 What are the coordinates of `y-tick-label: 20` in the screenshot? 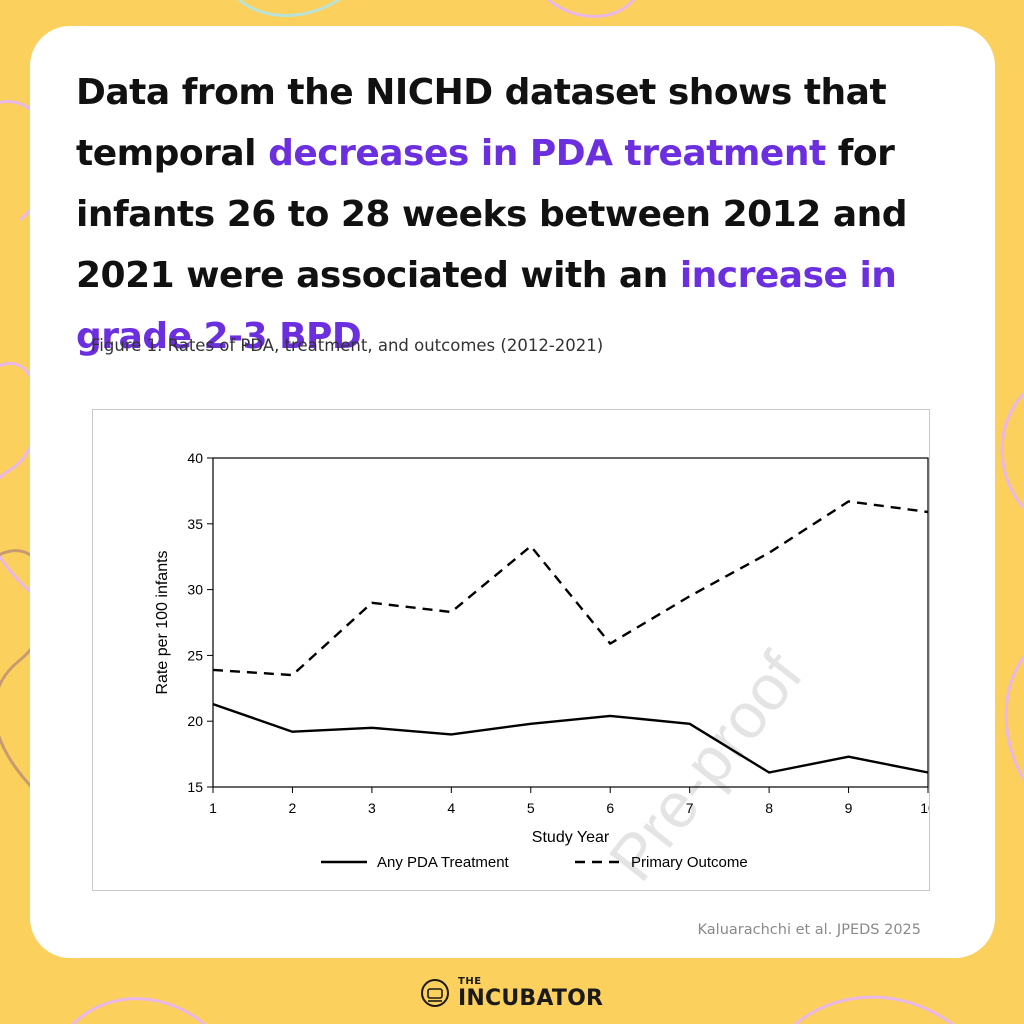 It's located at (195, 721).